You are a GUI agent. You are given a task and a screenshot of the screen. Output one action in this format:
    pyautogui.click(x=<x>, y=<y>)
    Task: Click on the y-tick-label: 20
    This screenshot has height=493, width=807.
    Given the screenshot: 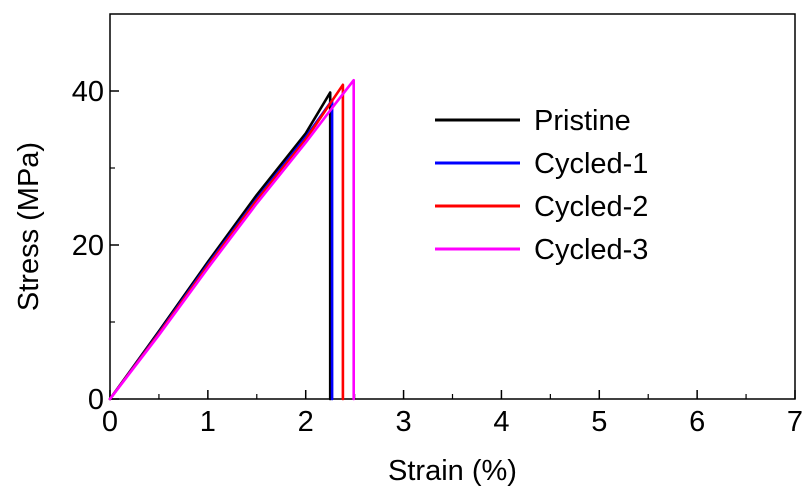 What is the action you would take?
    pyautogui.click(x=88, y=246)
    